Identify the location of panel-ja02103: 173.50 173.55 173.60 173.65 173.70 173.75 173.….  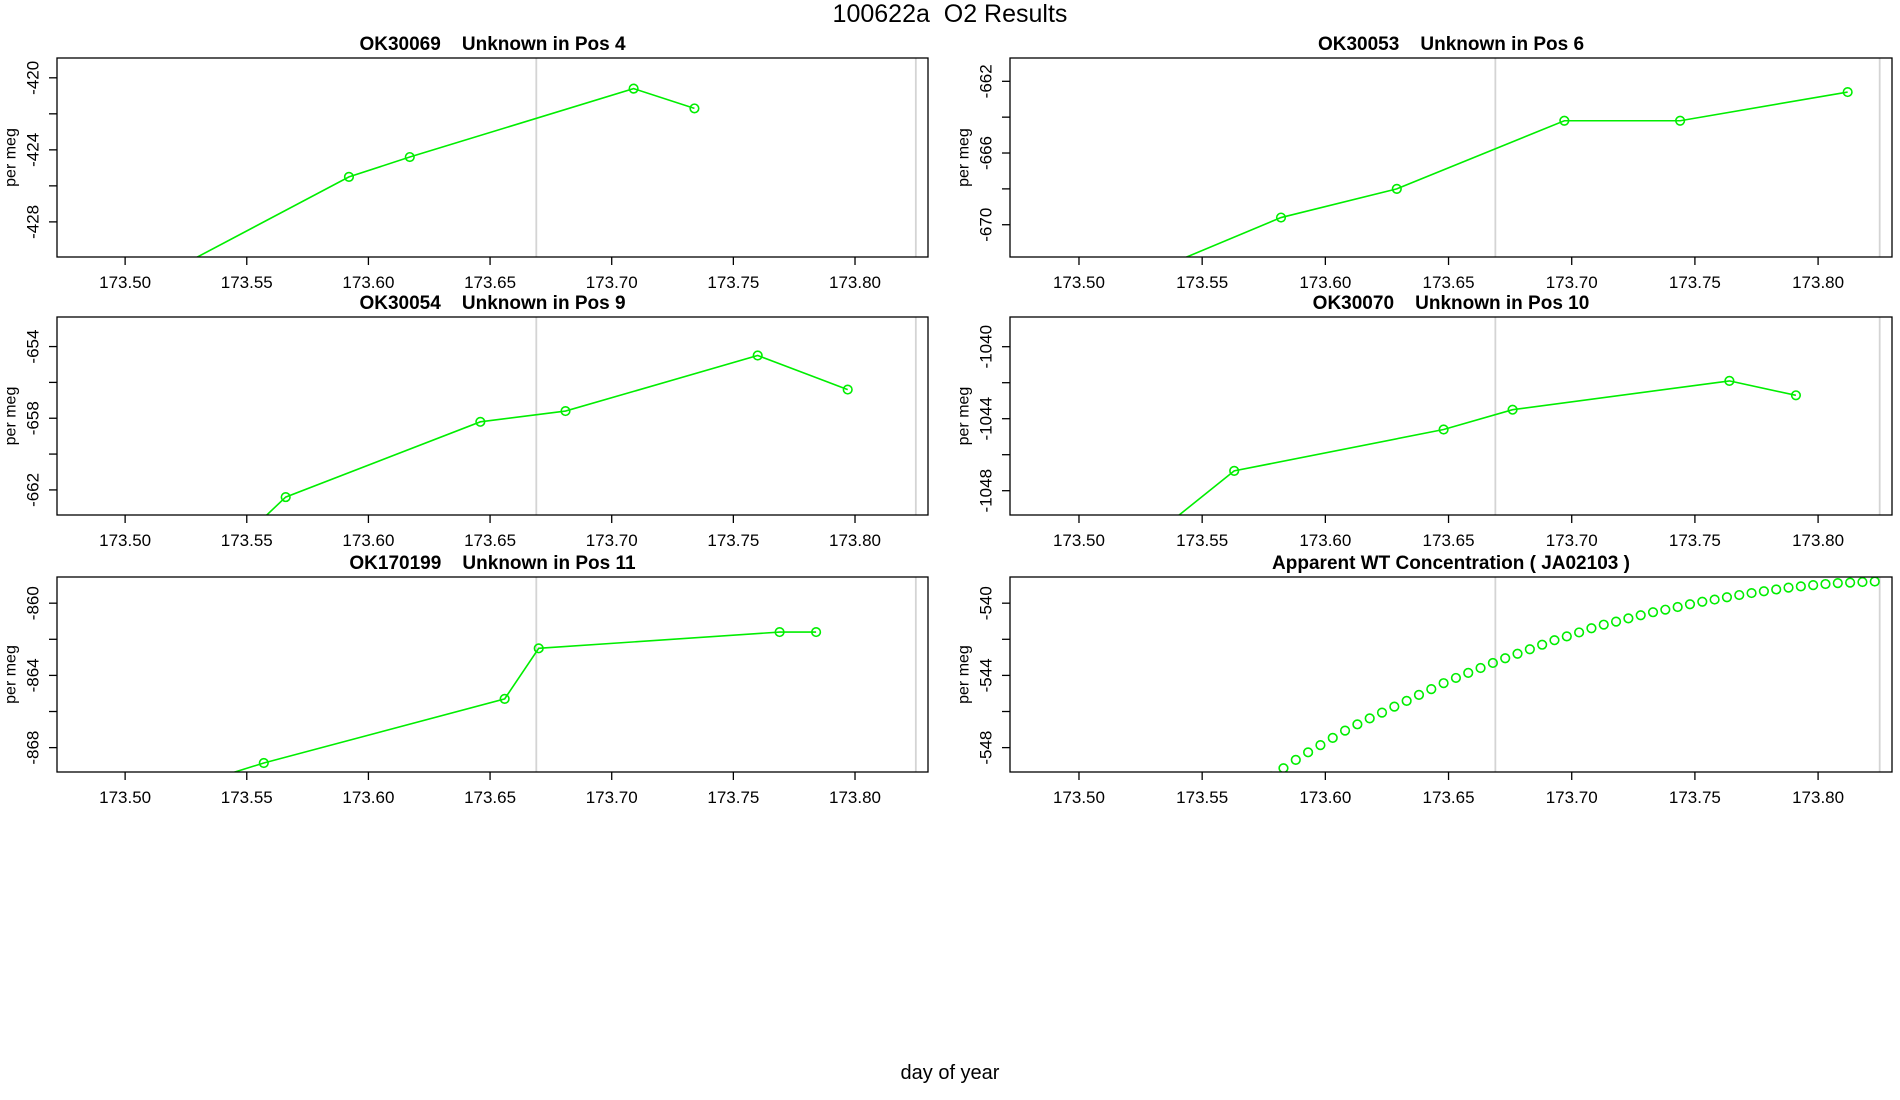
(1424, 680).